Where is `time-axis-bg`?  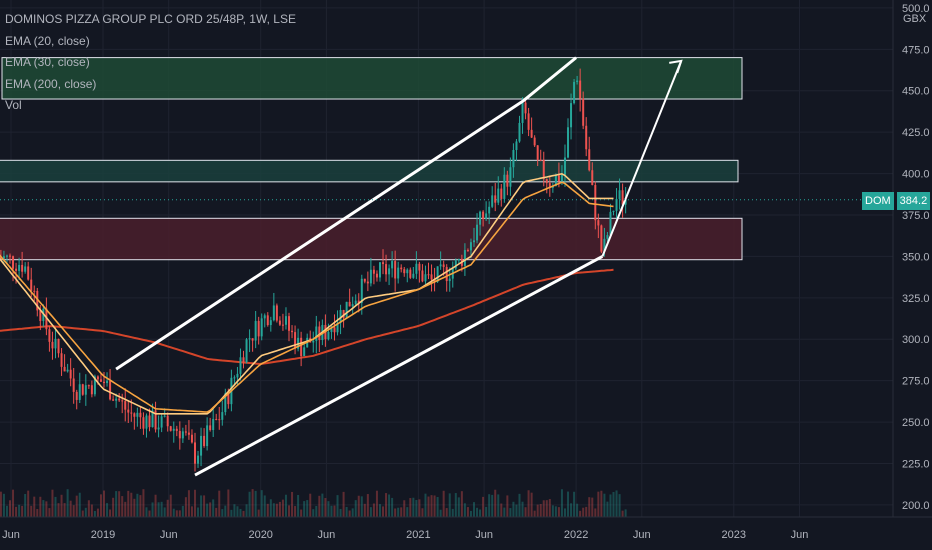 time-axis-bg is located at coordinates (466, 533).